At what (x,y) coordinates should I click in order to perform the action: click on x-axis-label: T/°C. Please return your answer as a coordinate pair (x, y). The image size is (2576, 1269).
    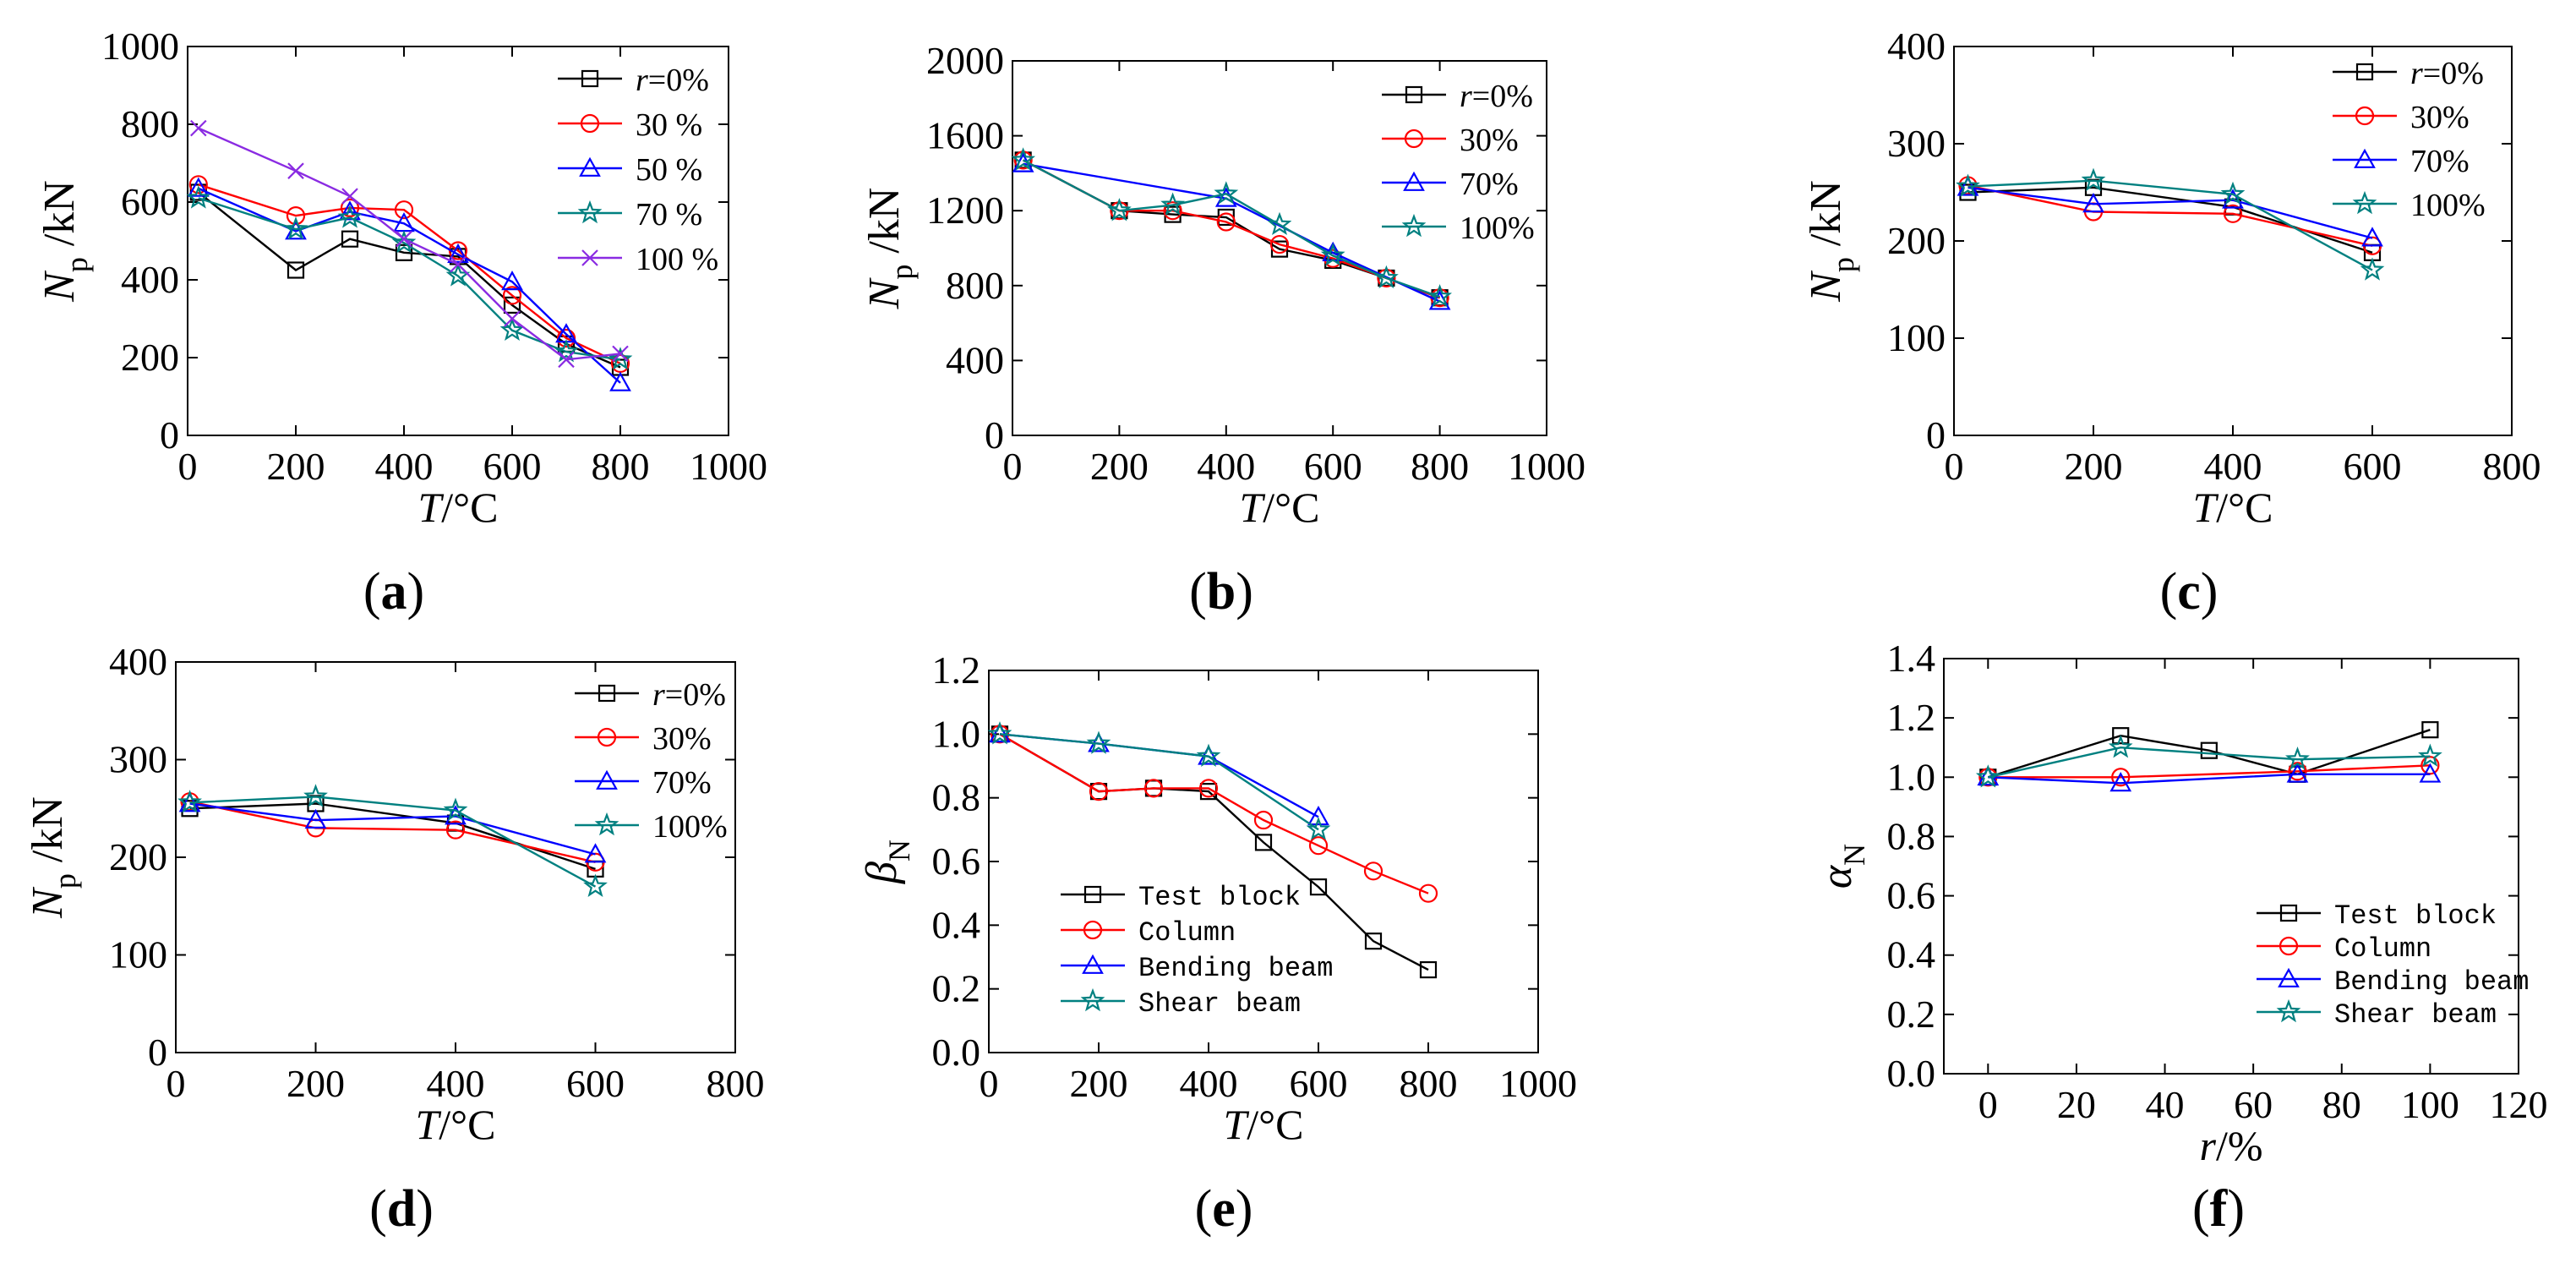
    Looking at the image, I should click on (1263, 1125).